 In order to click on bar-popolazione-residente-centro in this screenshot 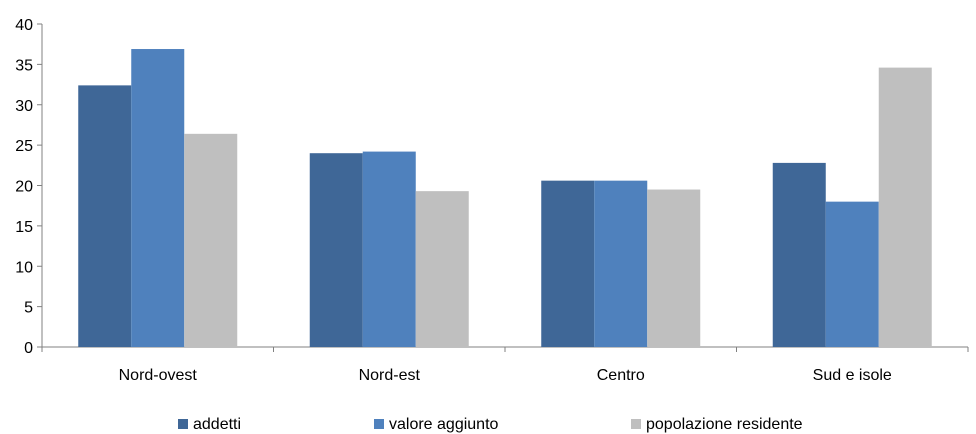, I will do `click(674, 268)`.